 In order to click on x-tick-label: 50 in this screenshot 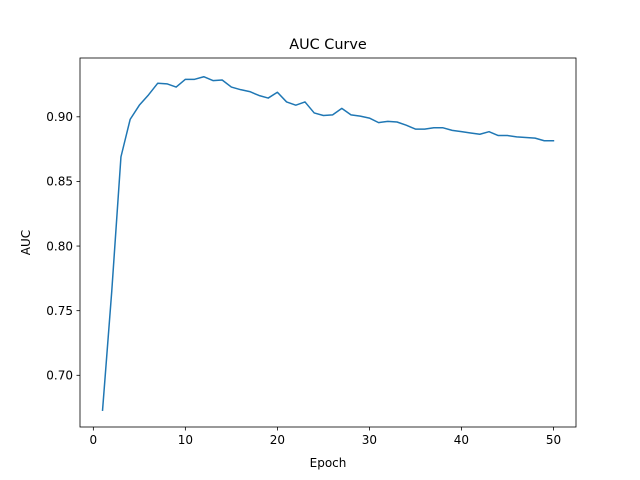, I will do `click(553, 440)`.